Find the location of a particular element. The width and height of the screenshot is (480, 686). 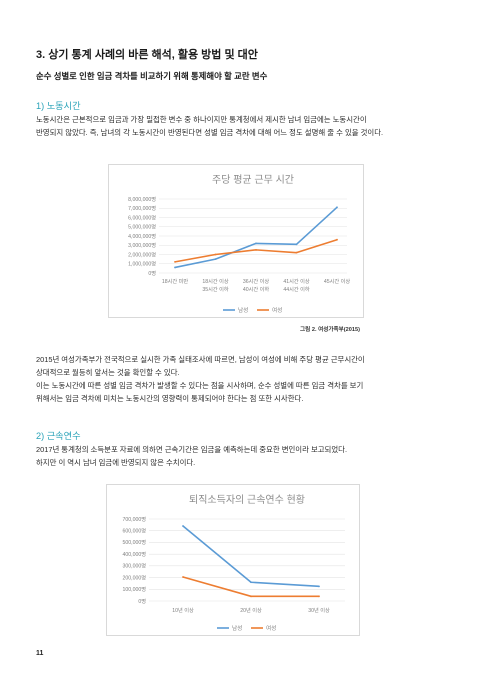

x-tick-label: 44시간 이하 is located at coordinates (296, 289).